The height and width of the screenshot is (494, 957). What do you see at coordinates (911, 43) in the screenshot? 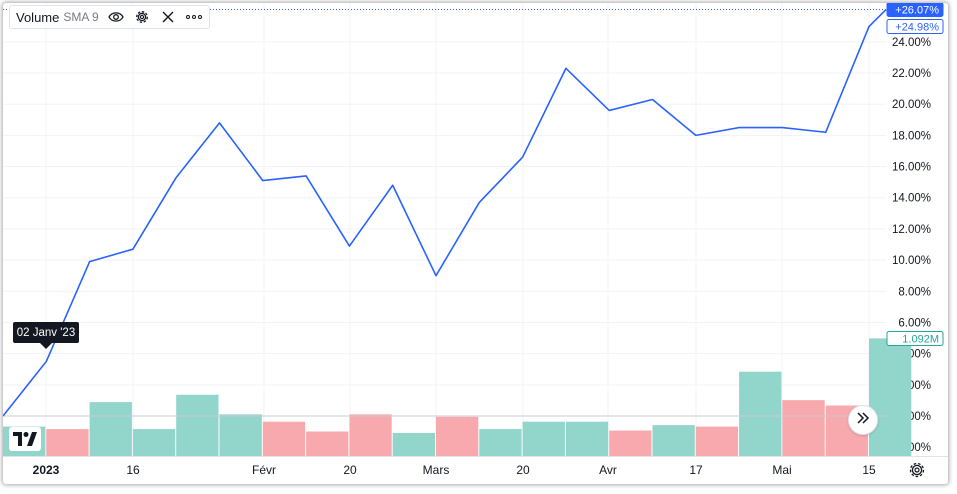
I see `y-tick-label: 24.00%` at bounding box center [911, 43].